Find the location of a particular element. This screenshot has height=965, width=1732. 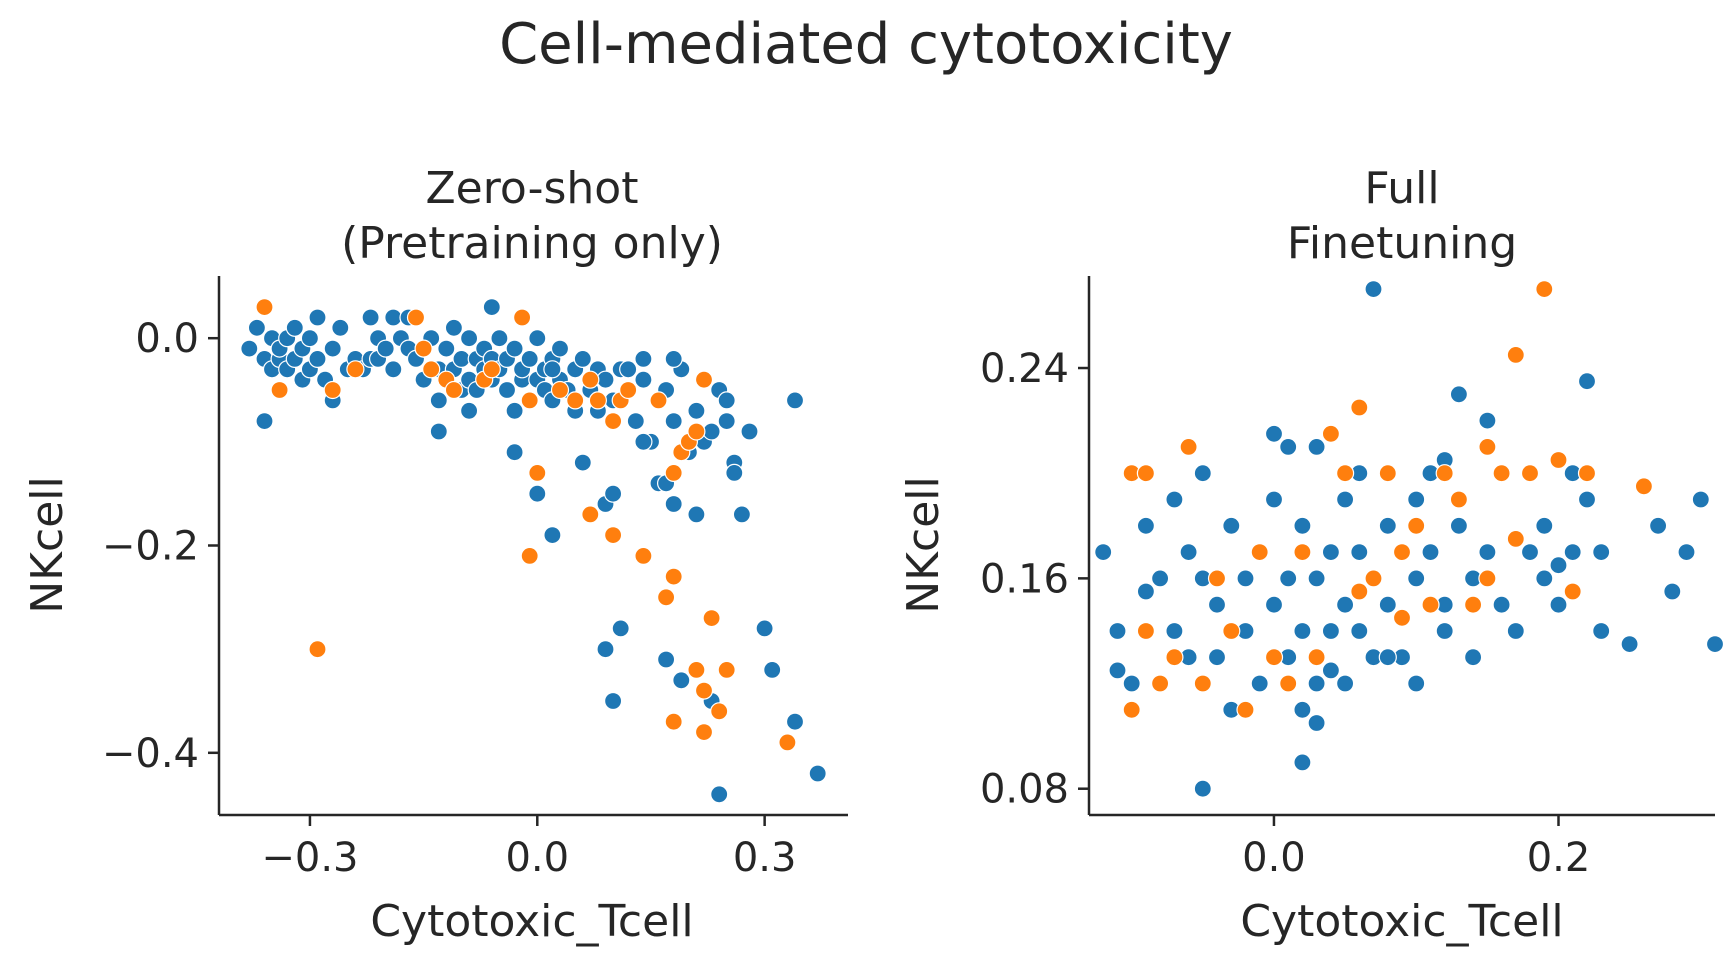

x-ticks: 0.0 0.2 is located at coordinates (1416, 848).